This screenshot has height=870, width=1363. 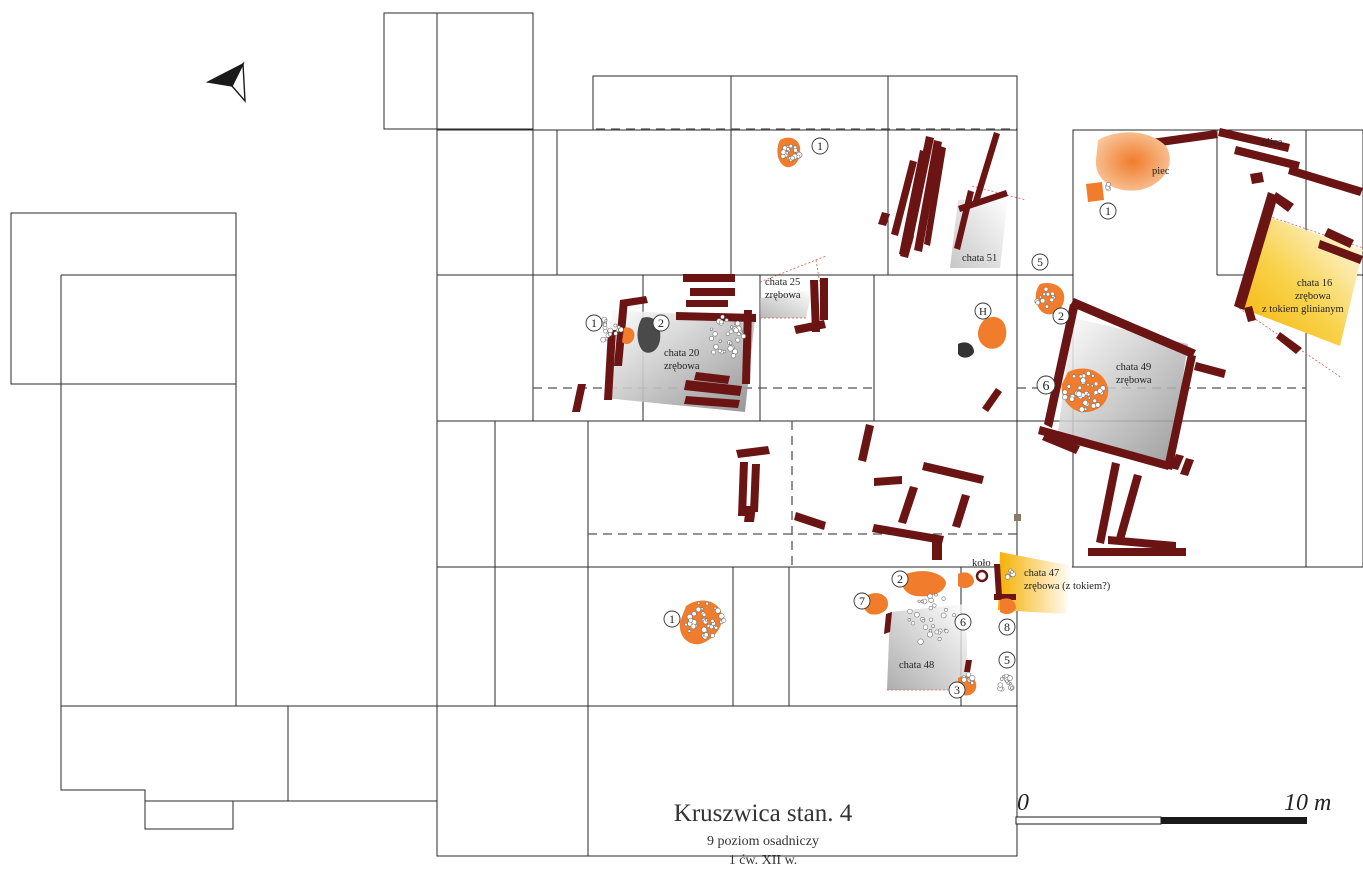 I want to click on feature-number-1-top: 1, so click(x=820, y=146).